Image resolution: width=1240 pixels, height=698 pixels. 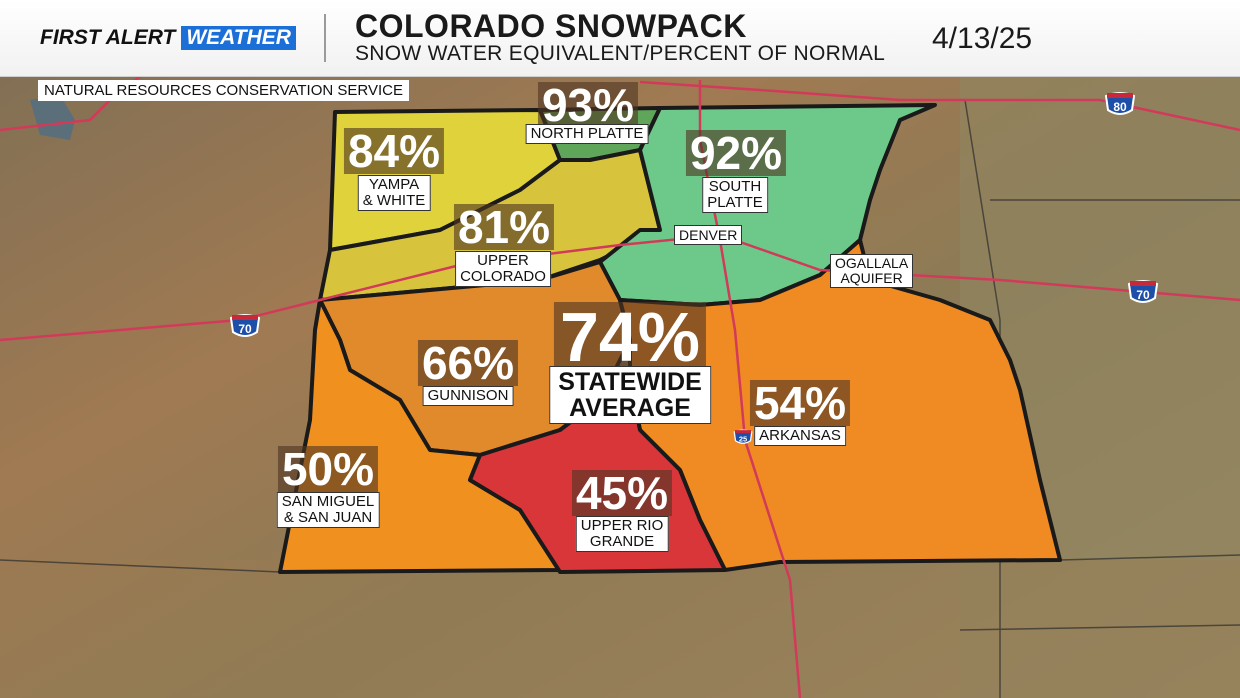 What do you see at coordinates (468, 396) in the screenshot?
I see `basin-label-gunnison: GUNNISON` at bounding box center [468, 396].